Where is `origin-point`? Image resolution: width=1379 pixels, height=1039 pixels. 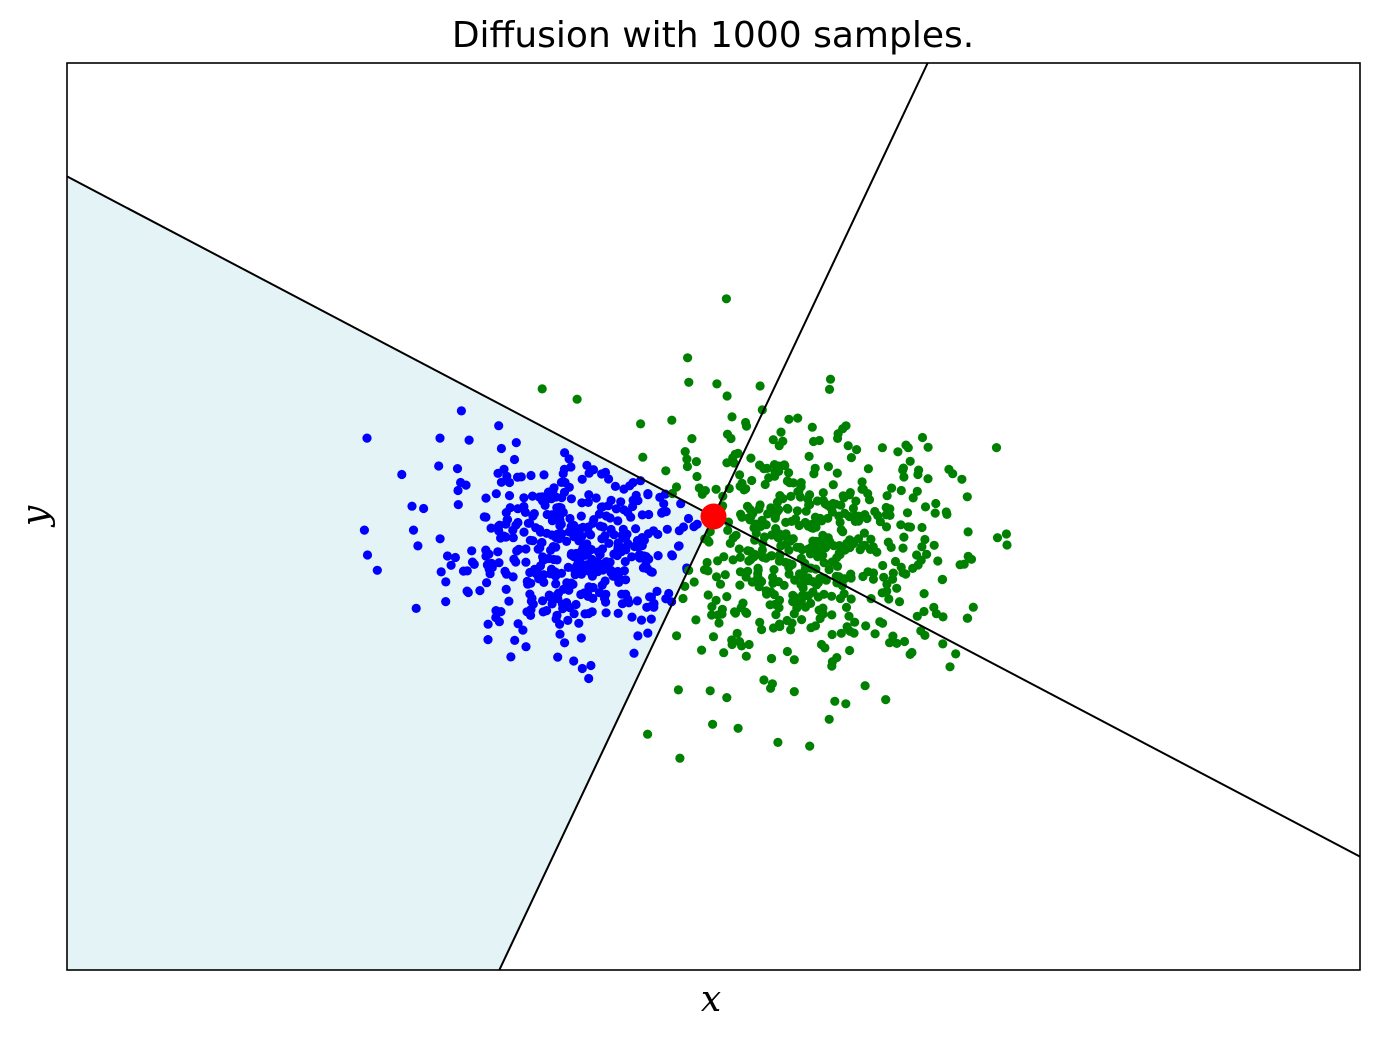 origin-point is located at coordinates (713, 516).